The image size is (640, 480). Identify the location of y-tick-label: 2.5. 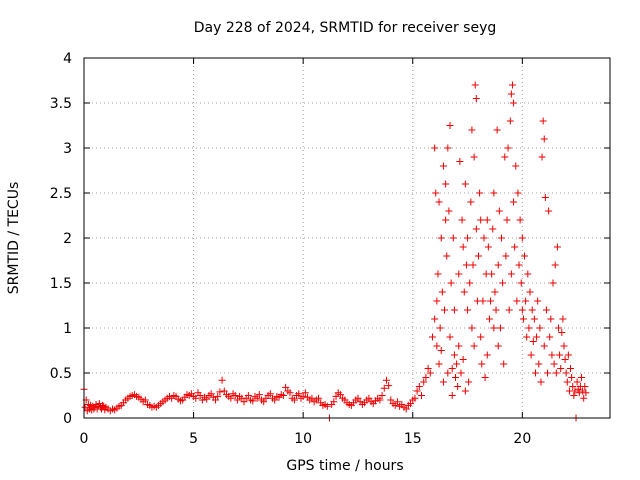
(61, 194).